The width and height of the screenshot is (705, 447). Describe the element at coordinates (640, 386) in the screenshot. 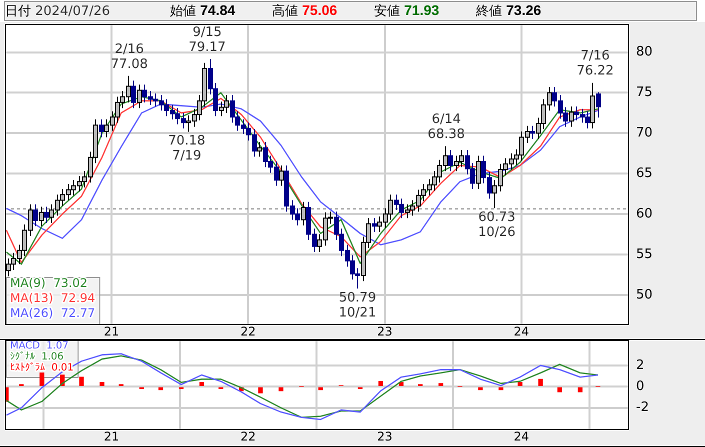

I see `y-tick-label: 0` at that location.